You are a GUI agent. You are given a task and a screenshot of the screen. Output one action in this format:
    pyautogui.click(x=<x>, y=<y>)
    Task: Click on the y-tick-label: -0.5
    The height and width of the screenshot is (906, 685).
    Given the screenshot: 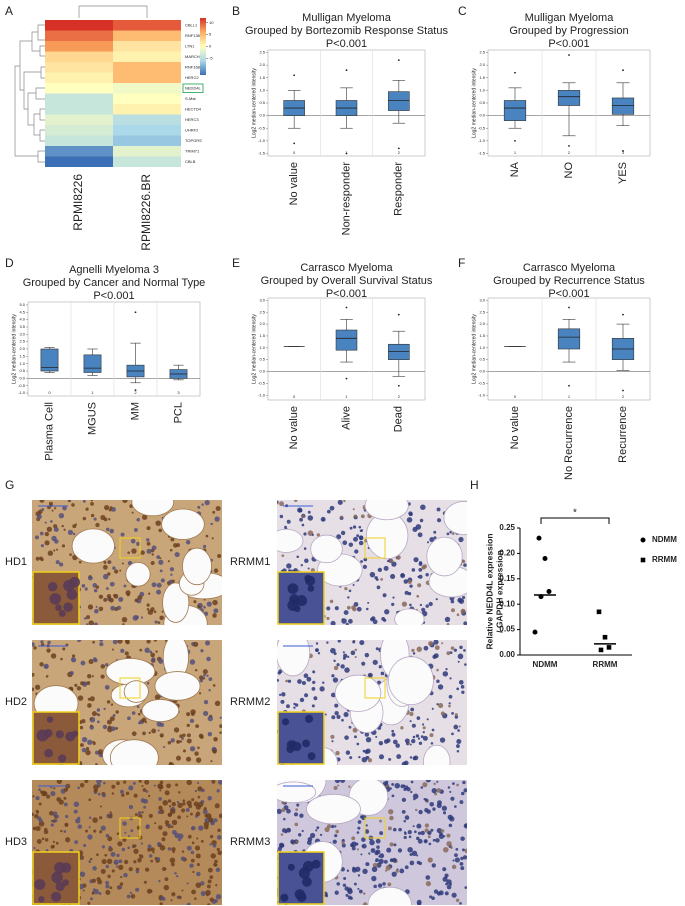 What is the action you would take?
    pyautogui.click(x=482, y=382)
    